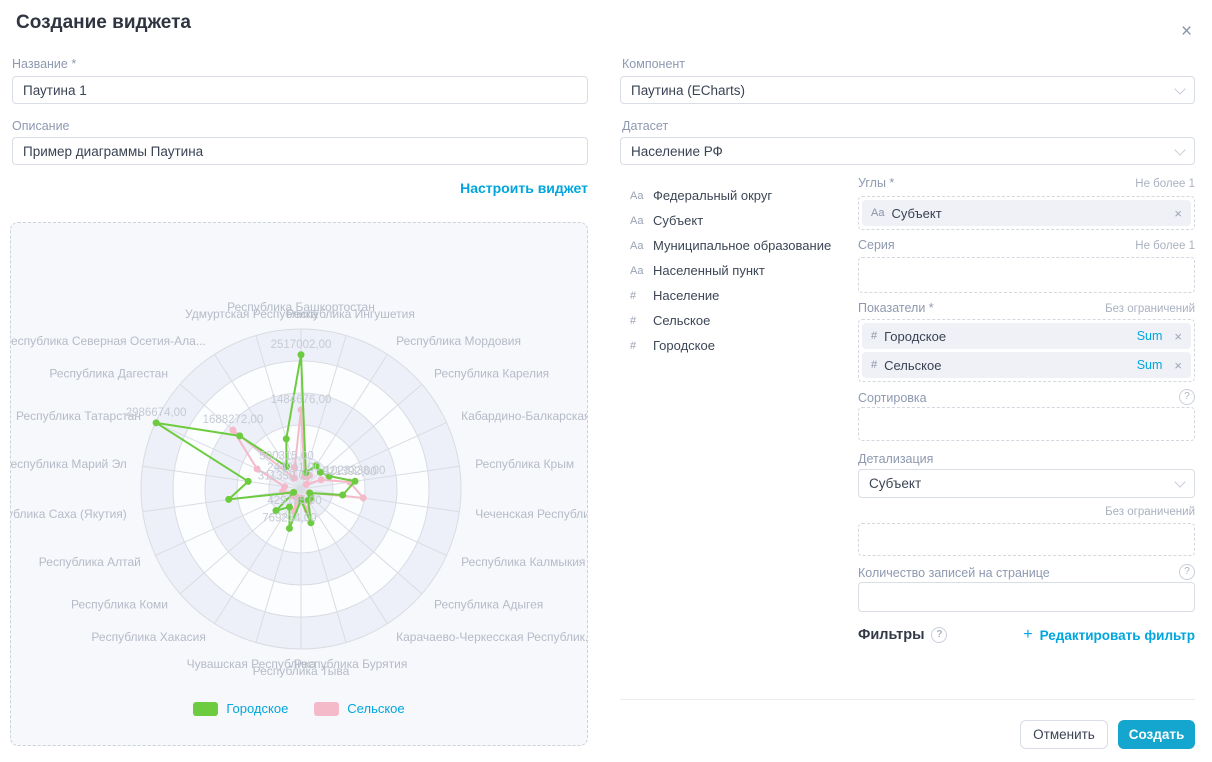 The image size is (1212, 762). What do you see at coordinates (108, 374) in the screenshot?
I see `svg-text: Республика Дагестан` at bounding box center [108, 374].